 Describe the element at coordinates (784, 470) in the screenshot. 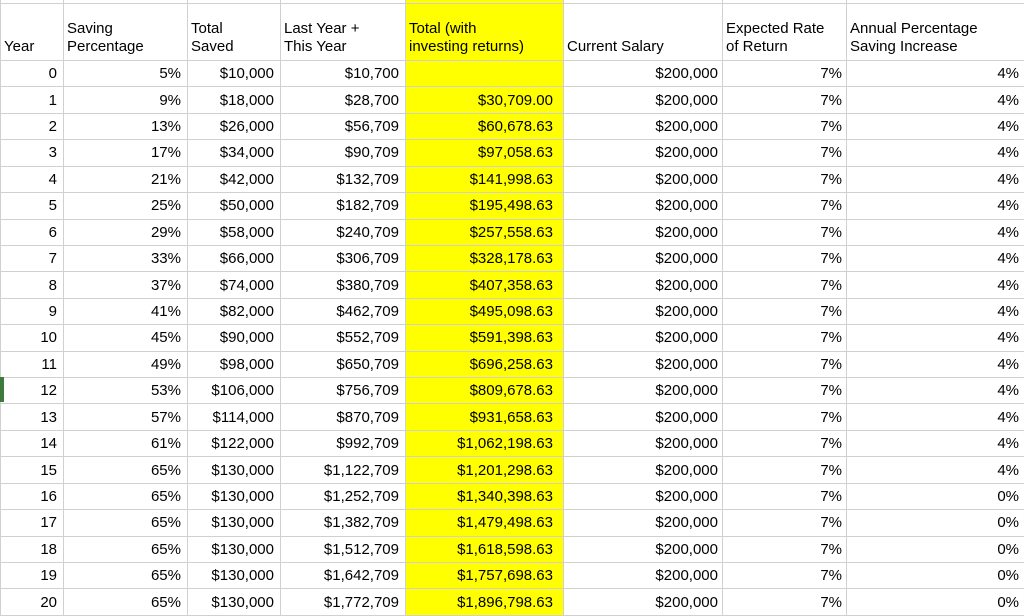

I see `cell-expected_rate-row-15: 7%` at that location.